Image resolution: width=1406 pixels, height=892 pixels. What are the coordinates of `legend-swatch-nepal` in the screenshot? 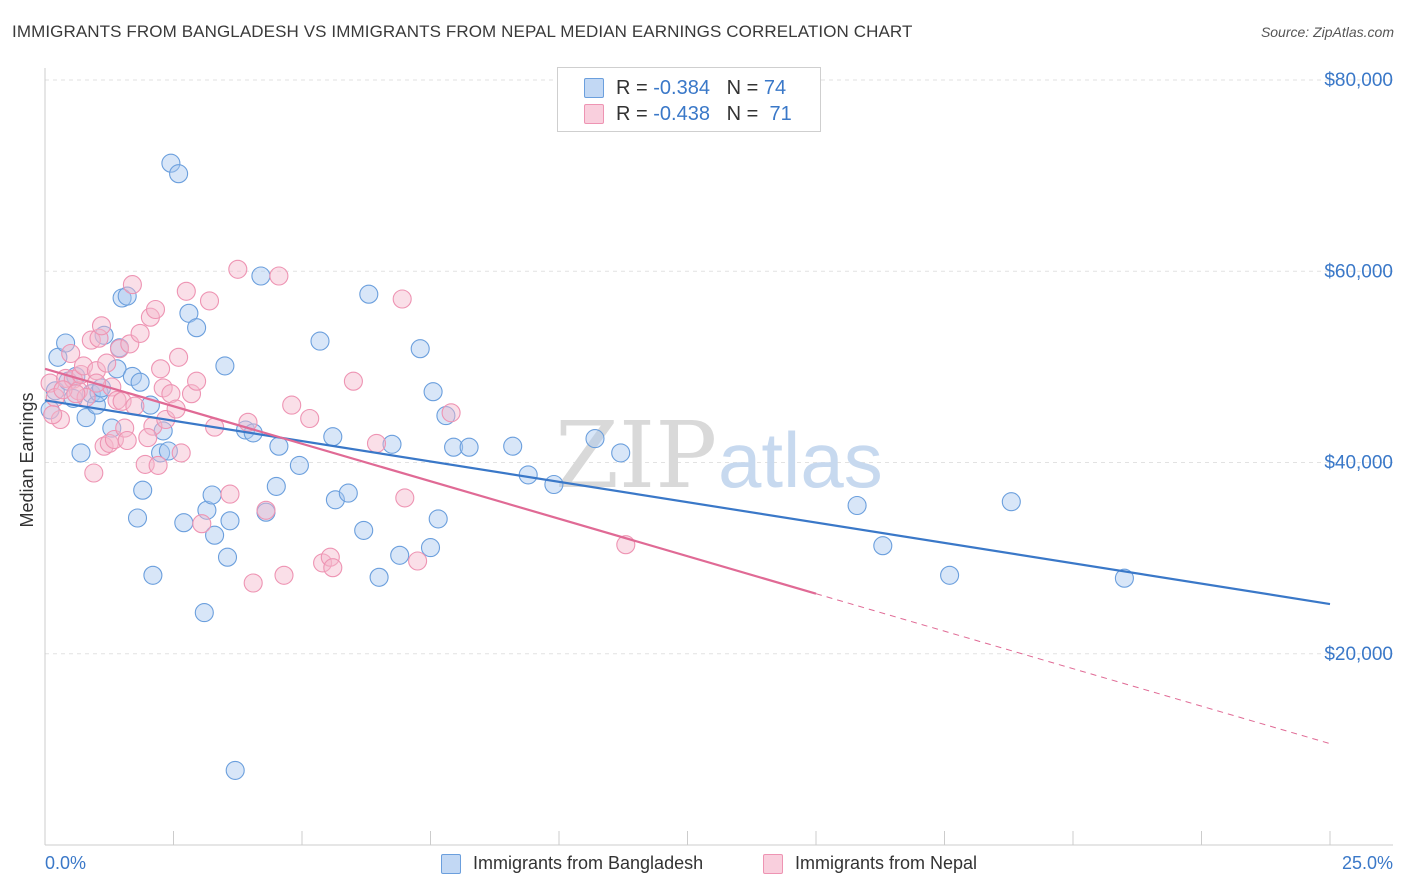 It's located at (594, 114).